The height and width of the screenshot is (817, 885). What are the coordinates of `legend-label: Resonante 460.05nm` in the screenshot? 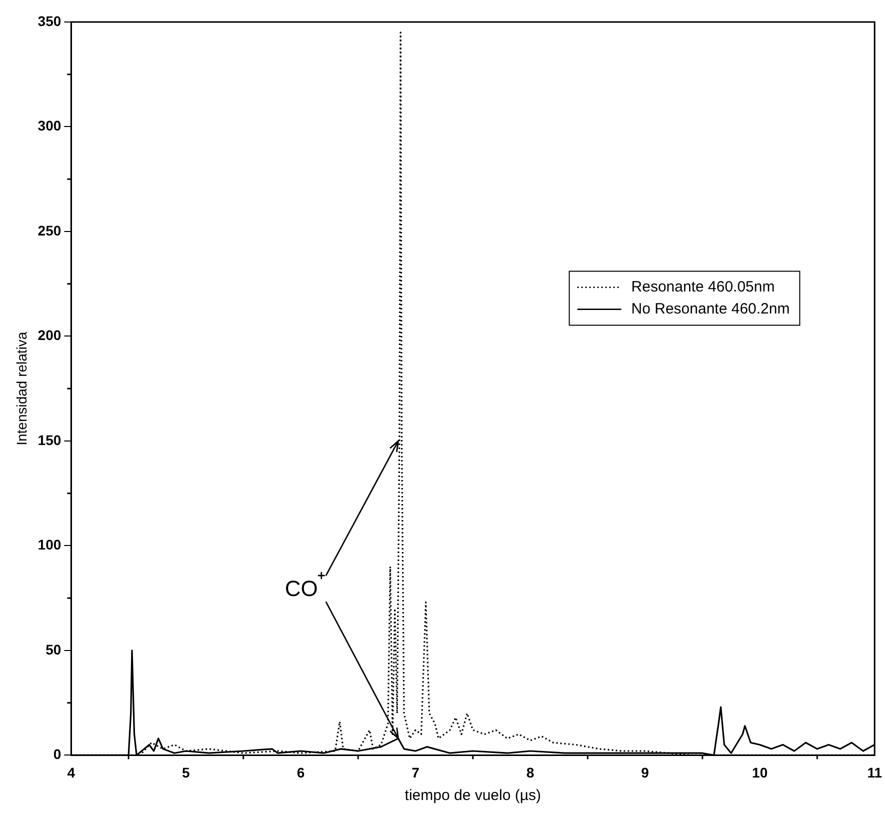 It's located at (703, 287).